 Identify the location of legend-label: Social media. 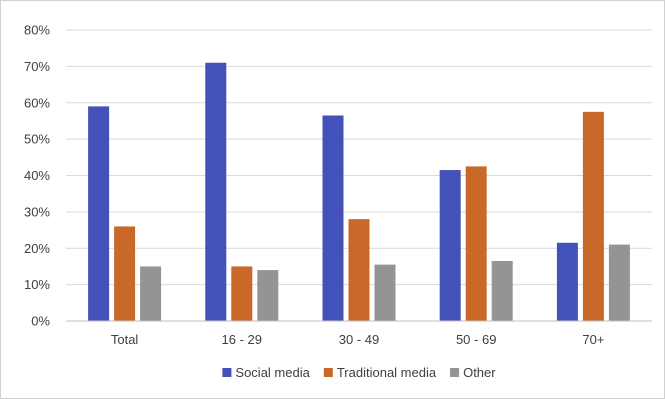
(272, 372).